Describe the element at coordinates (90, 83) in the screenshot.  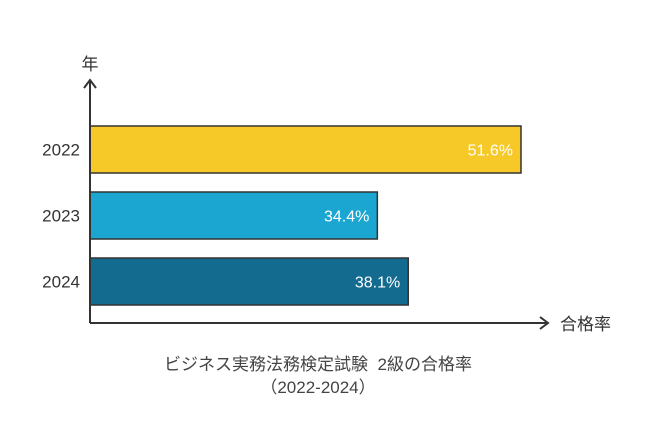
I see `y-axis-arrow-icon` at that location.